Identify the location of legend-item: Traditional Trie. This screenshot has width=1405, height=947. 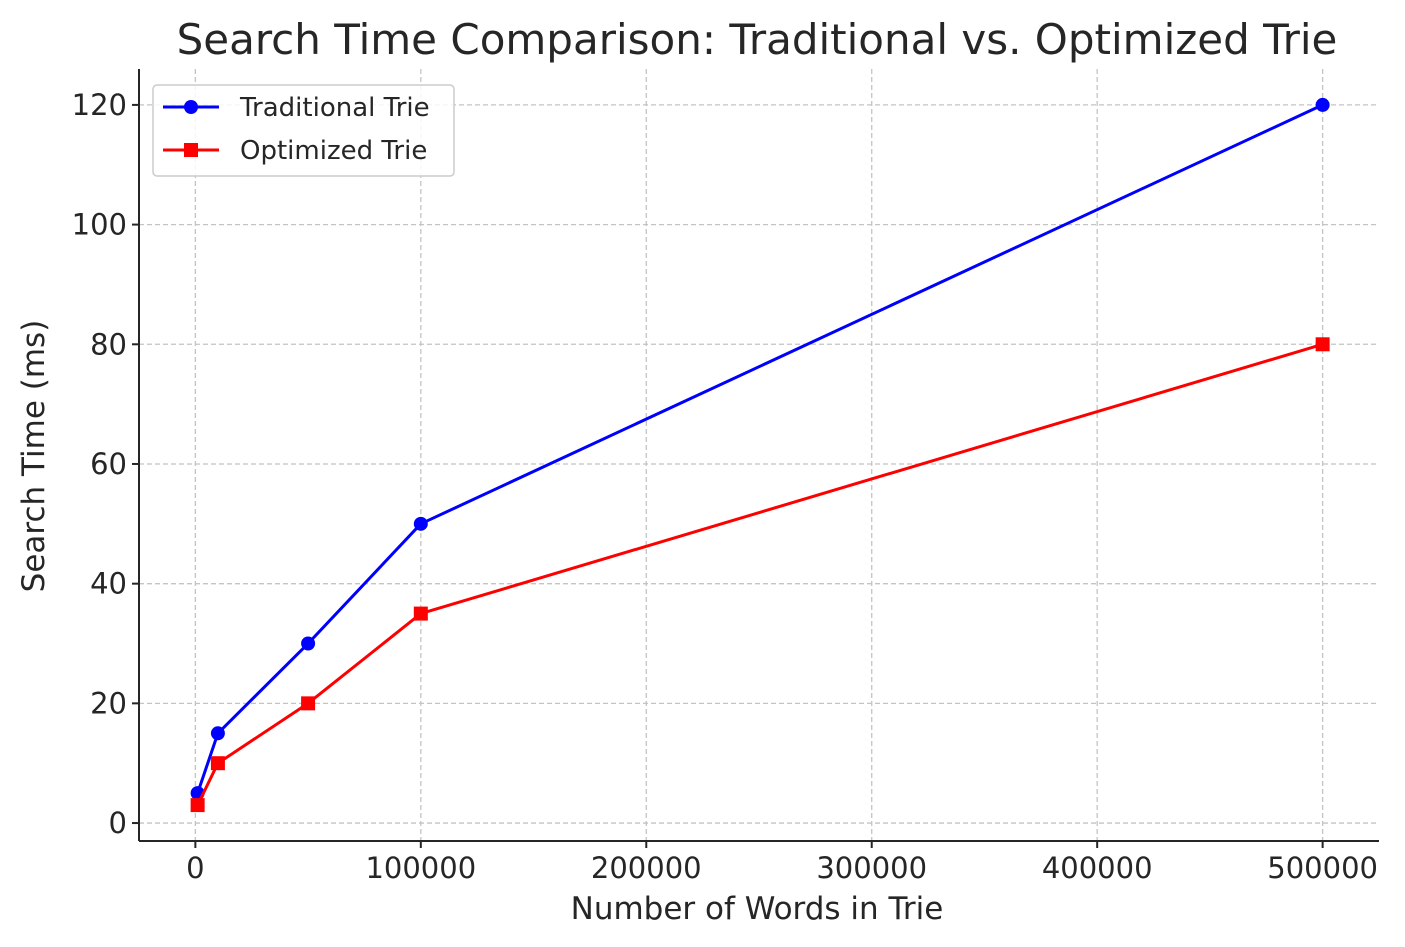
(296, 108).